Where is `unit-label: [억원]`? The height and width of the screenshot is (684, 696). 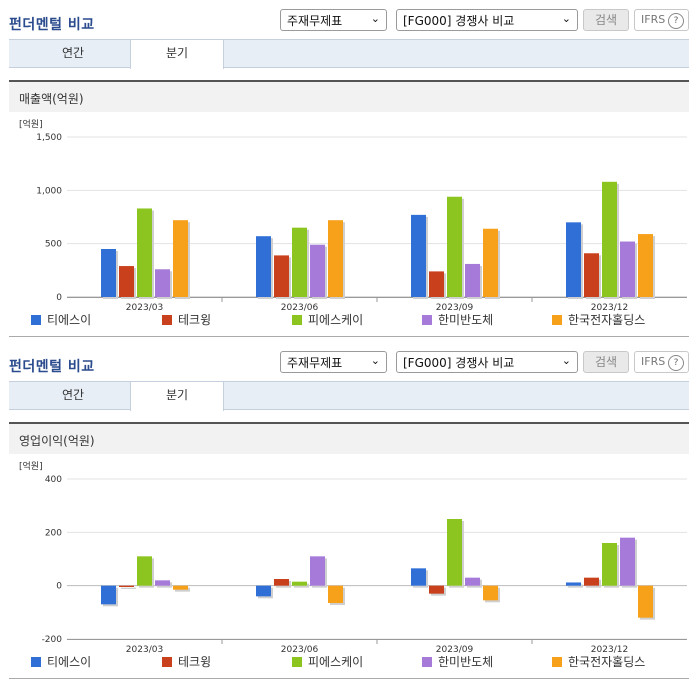 unit-label: [억원] is located at coordinates (31, 466).